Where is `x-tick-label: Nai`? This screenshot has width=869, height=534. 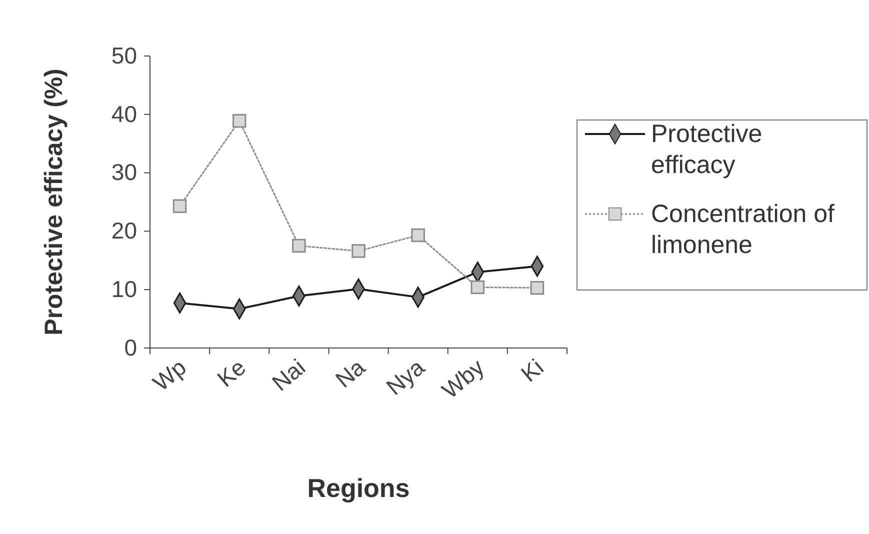 x-tick-label: Nai is located at coordinates (288, 375).